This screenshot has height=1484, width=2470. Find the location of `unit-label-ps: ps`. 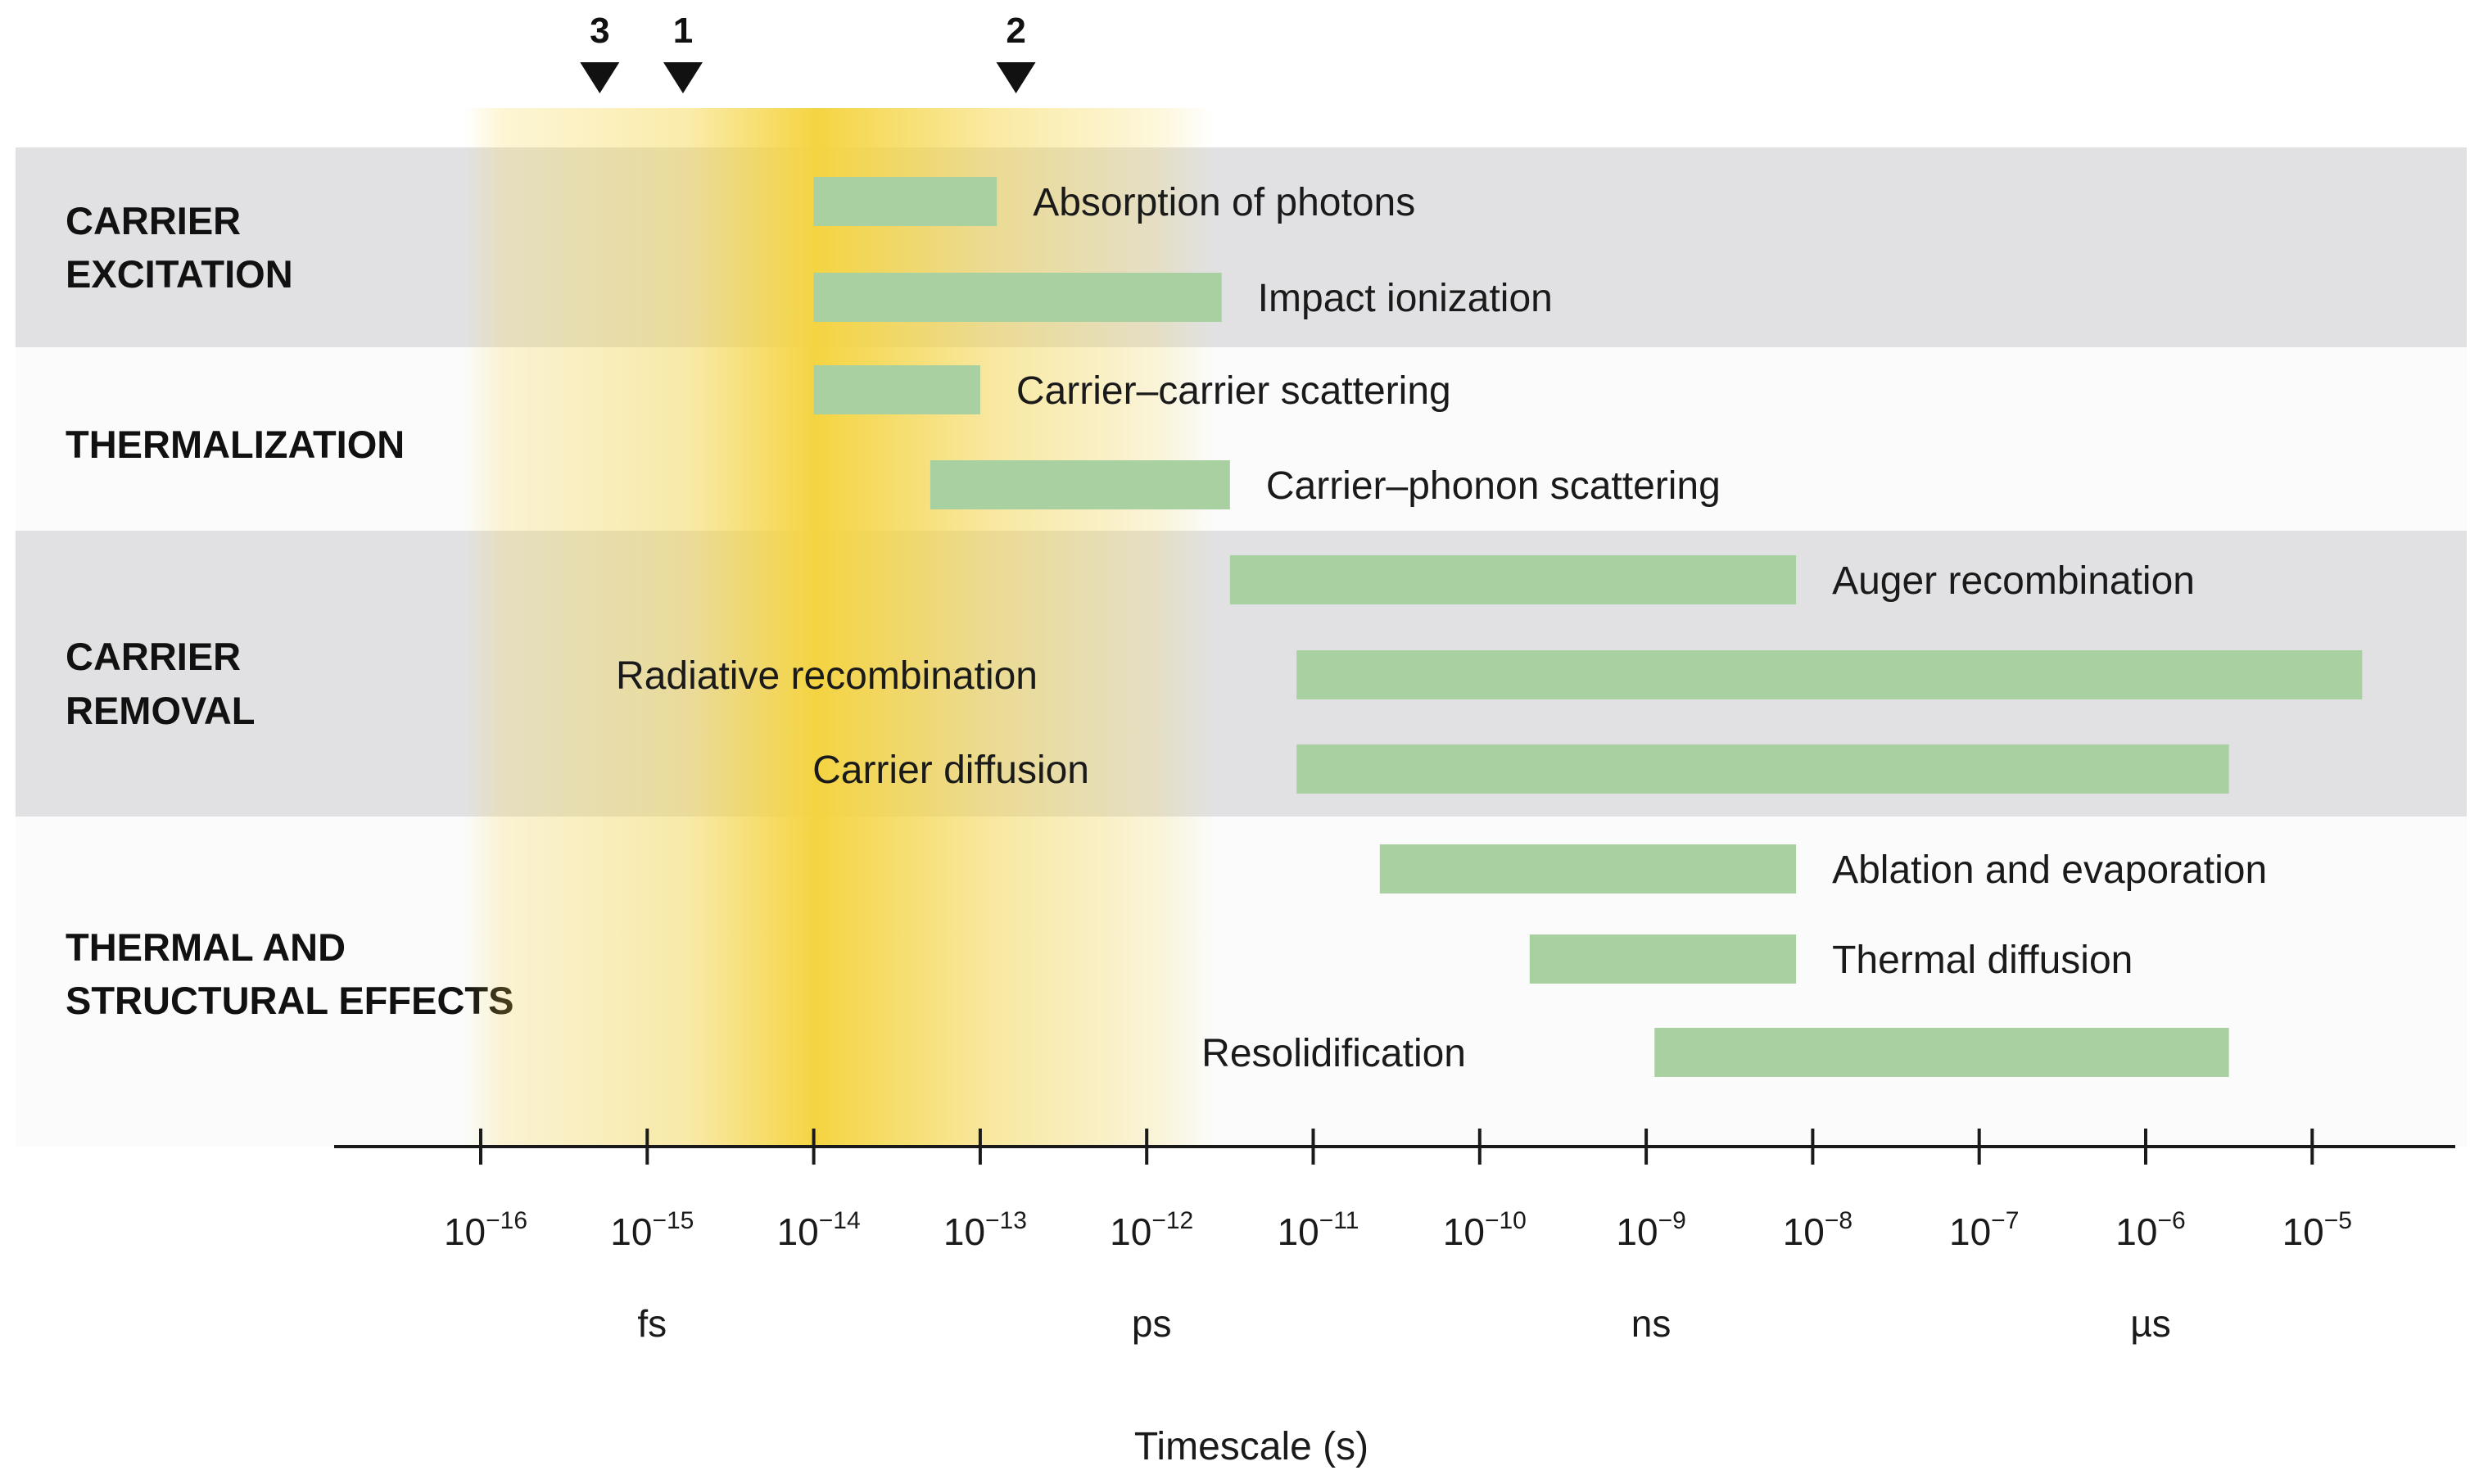

unit-label-ps: ps is located at coordinates (1152, 1323).